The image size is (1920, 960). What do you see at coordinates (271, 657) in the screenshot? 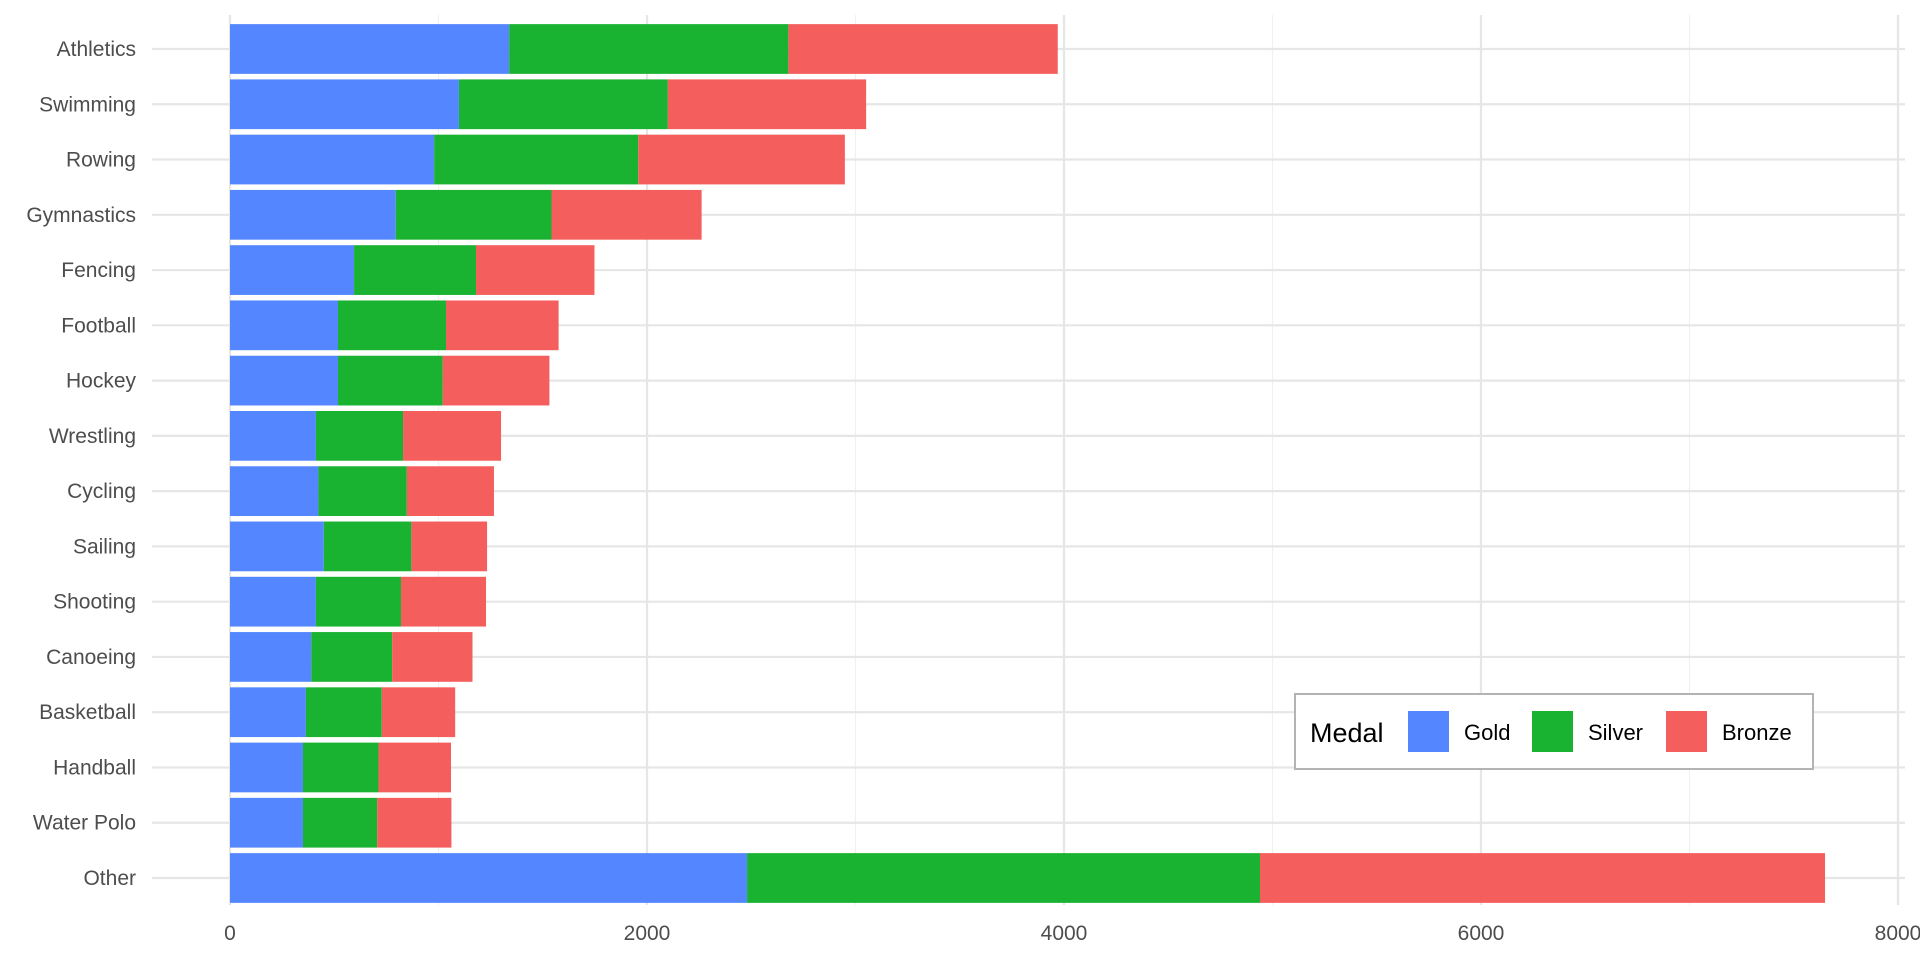
I see `bar-gold-canoeing` at bounding box center [271, 657].